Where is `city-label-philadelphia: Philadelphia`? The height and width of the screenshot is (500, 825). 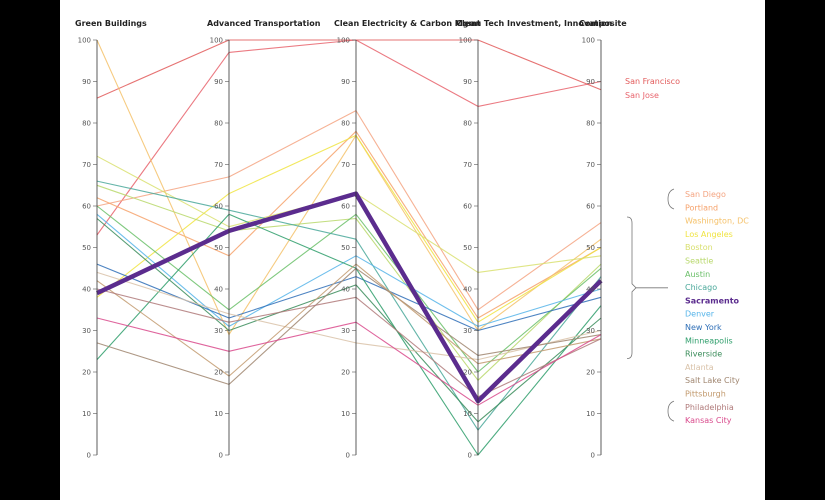
city-label-philadelphia: Philadelphia is located at coordinates (709, 407).